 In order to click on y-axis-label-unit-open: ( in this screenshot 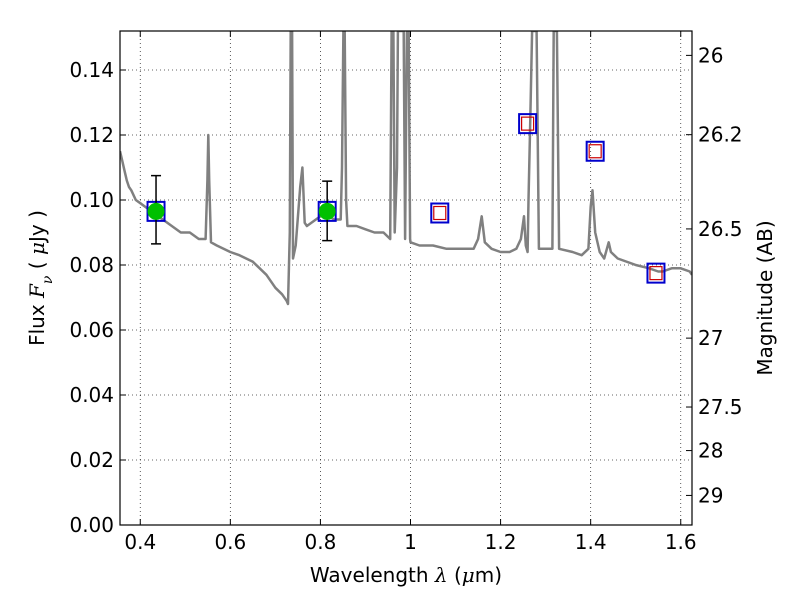, I will do `click(37, 265)`.